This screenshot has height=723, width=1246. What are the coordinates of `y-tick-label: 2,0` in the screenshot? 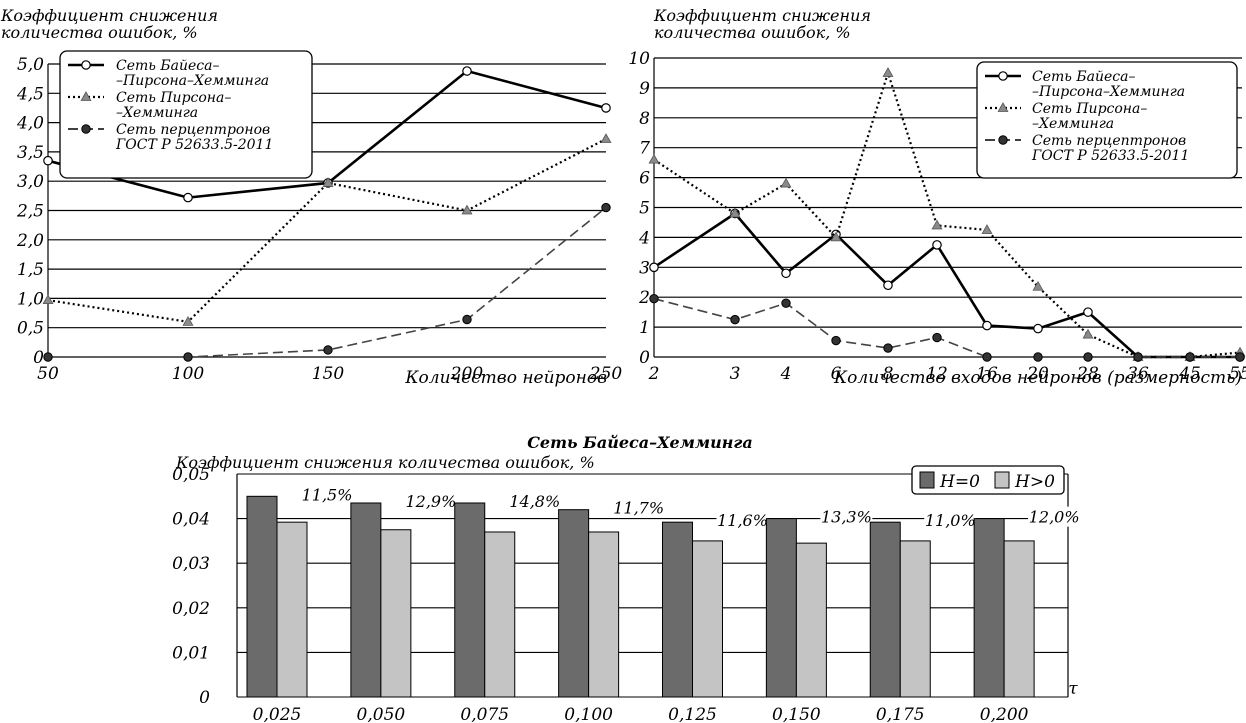 It's located at (30, 241).